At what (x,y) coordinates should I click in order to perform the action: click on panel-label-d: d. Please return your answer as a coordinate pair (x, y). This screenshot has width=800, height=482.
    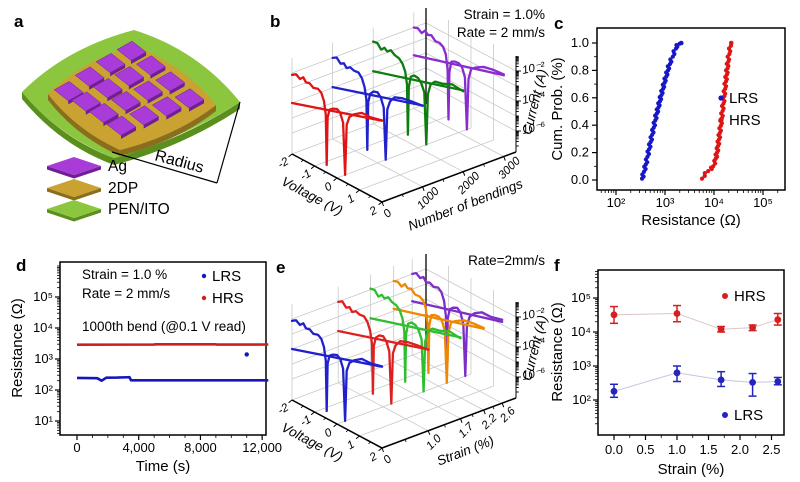
    Looking at the image, I should click on (21, 265).